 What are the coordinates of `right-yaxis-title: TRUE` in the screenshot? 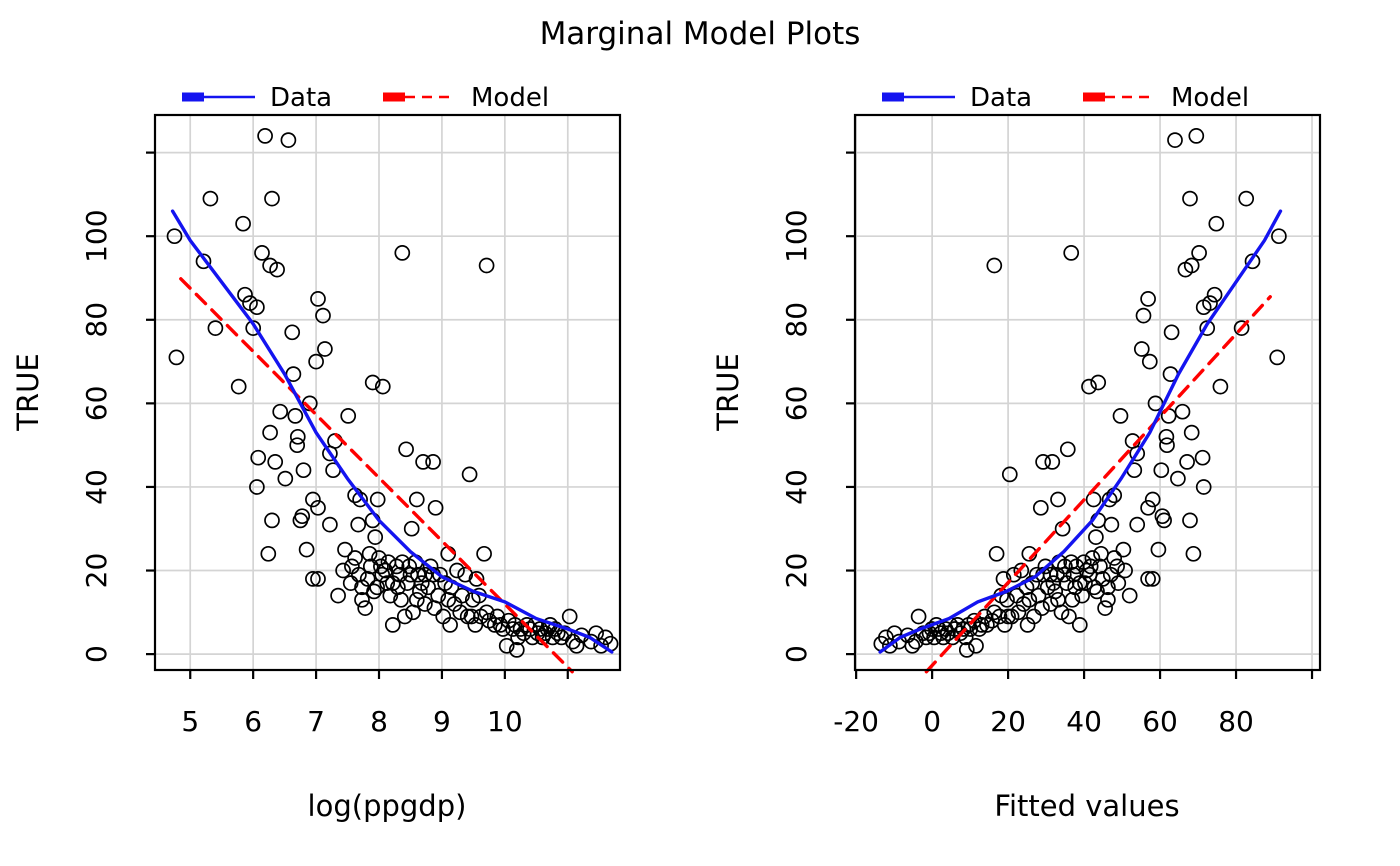 It's located at (728, 392).